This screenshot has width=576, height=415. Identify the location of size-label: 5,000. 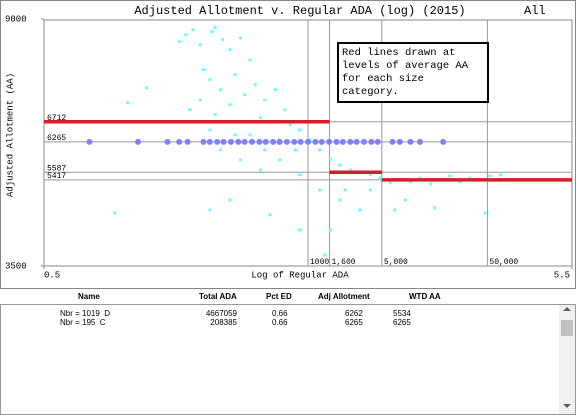
(396, 262).